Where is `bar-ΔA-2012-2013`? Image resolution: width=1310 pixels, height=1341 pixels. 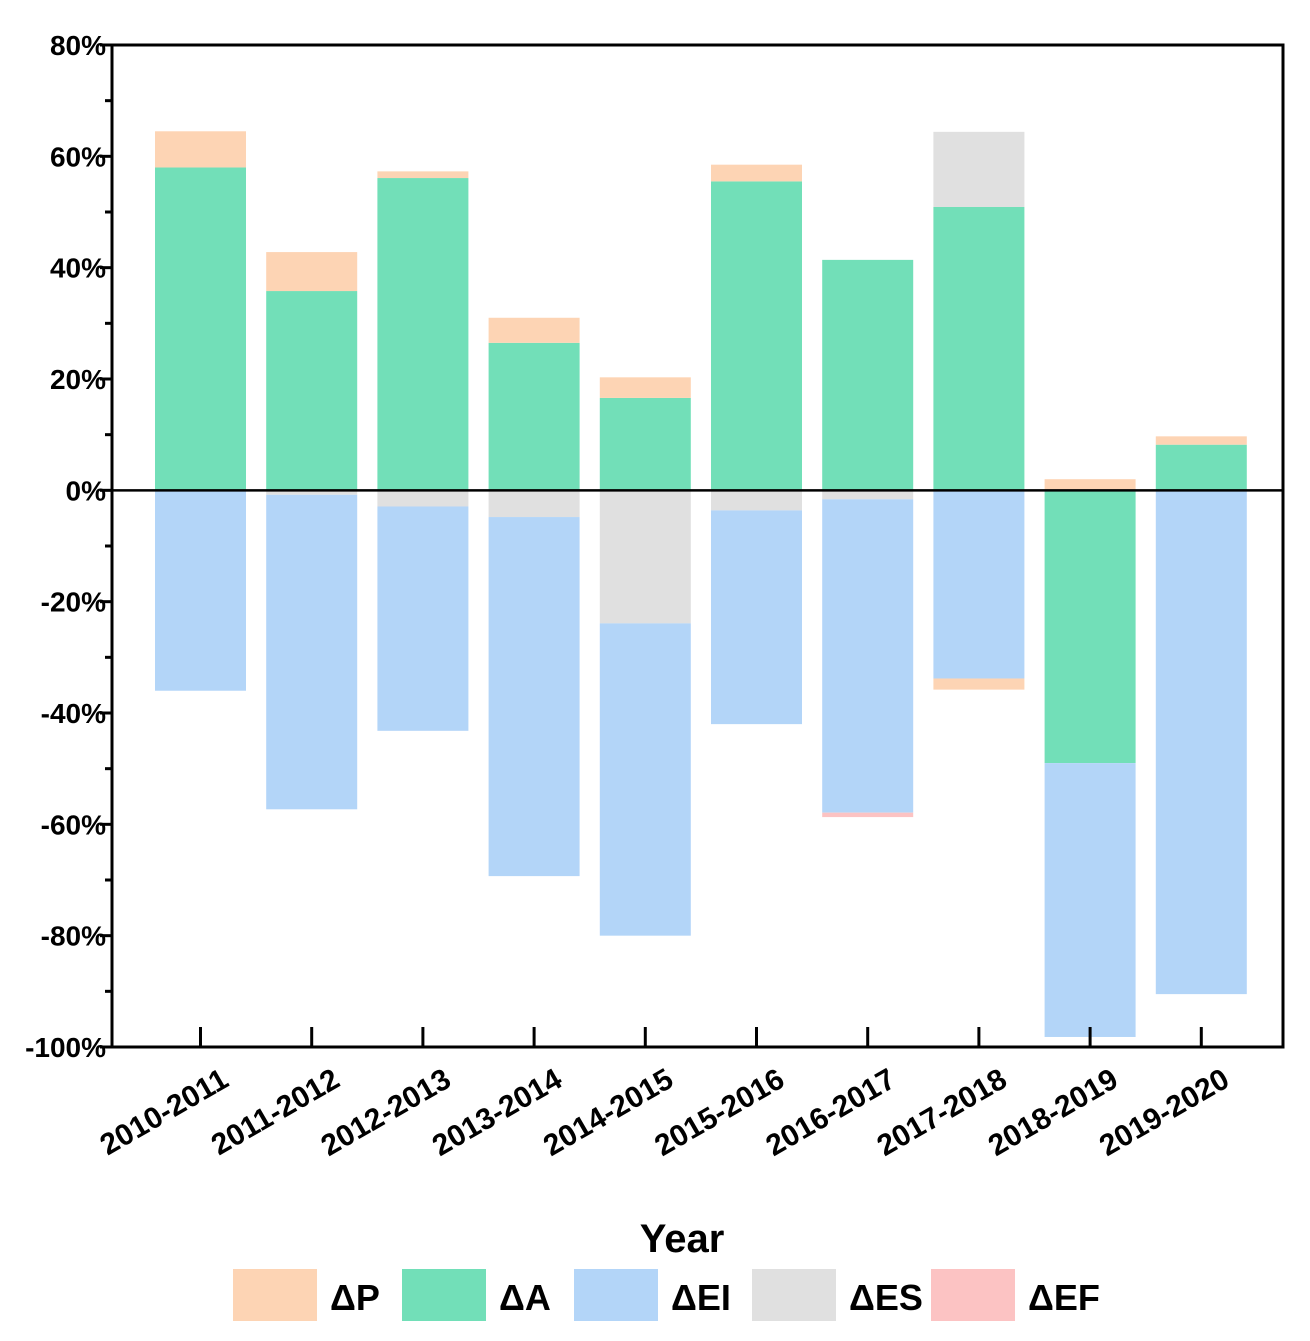 bar-ΔA-2012-2013 is located at coordinates (423, 334).